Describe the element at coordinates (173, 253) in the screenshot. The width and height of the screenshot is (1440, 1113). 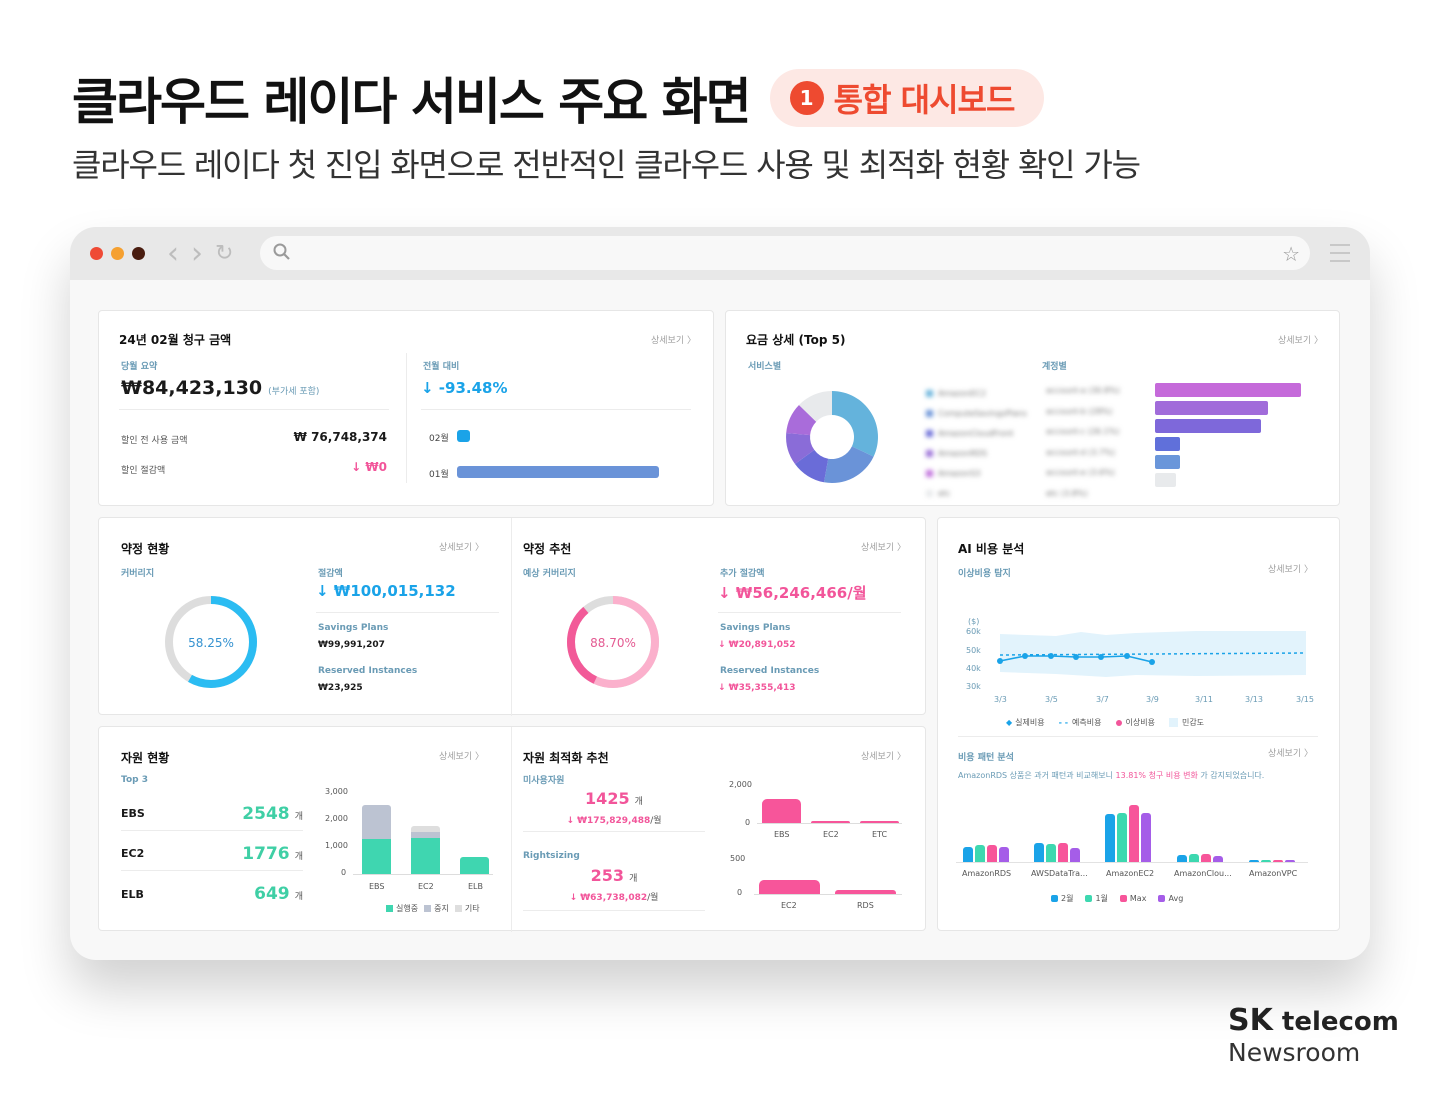
I see `back-icon: ‹` at that location.